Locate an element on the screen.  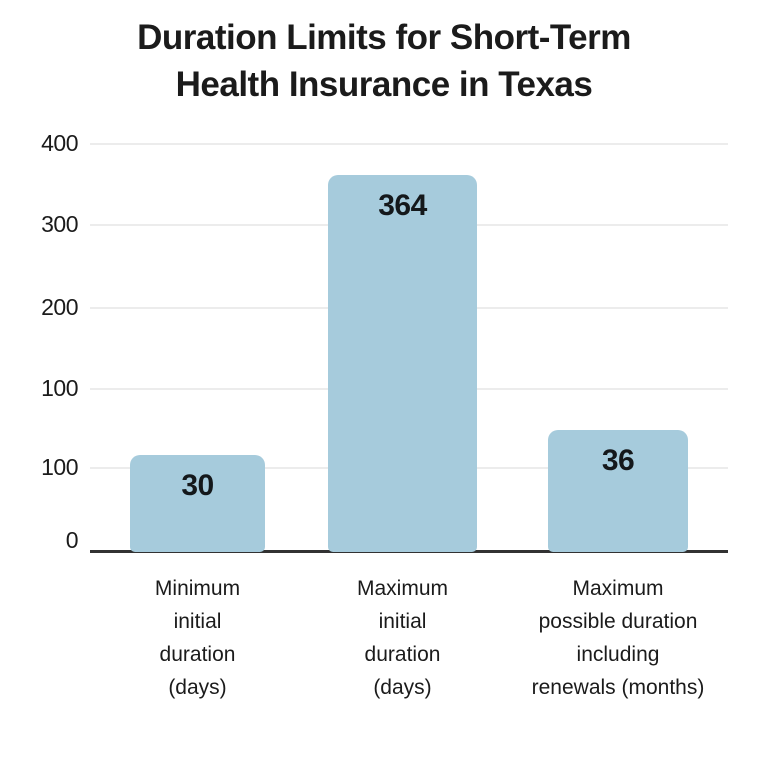
x-category-label-line: including is located at coordinates (618, 654).